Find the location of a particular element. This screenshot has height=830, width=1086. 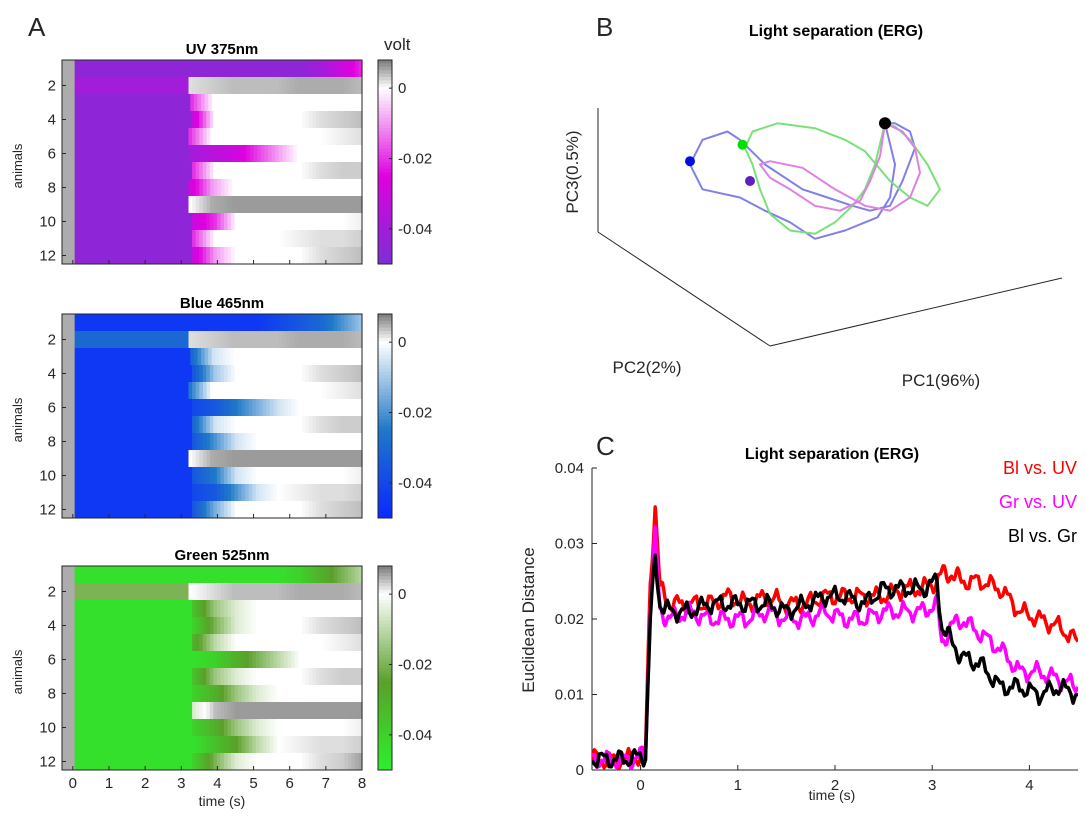

heatmap-cell-baseline is located at coordinates (69, 694).